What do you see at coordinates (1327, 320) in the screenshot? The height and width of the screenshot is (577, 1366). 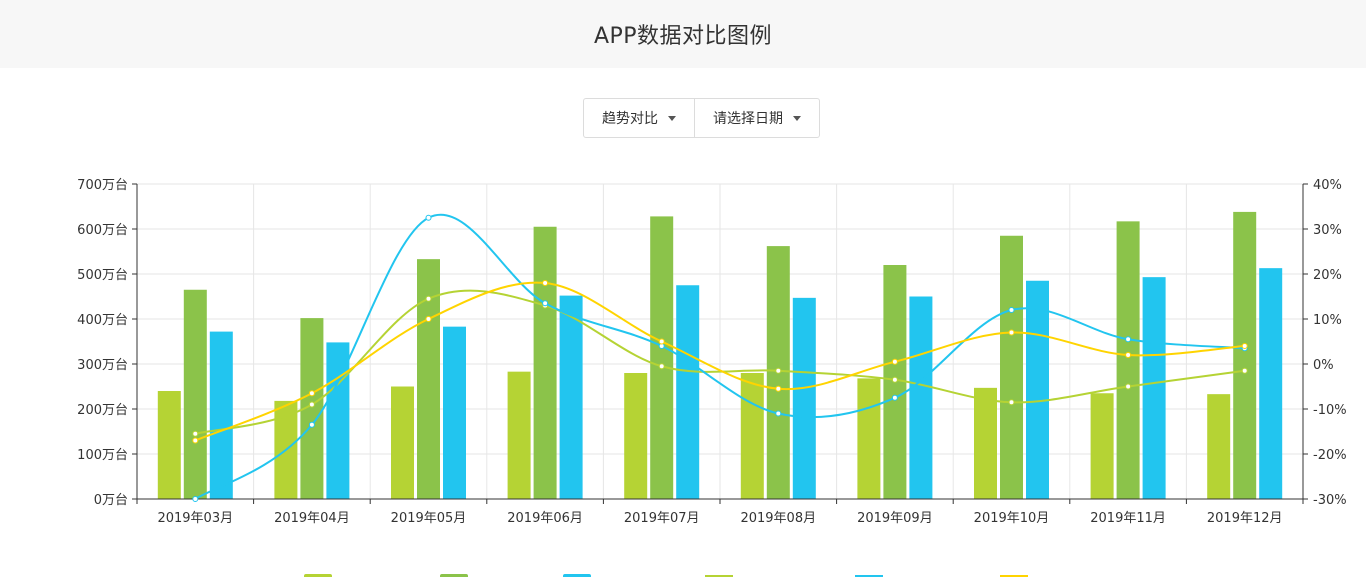 I see `y-right-tick-label: 10%` at bounding box center [1327, 320].